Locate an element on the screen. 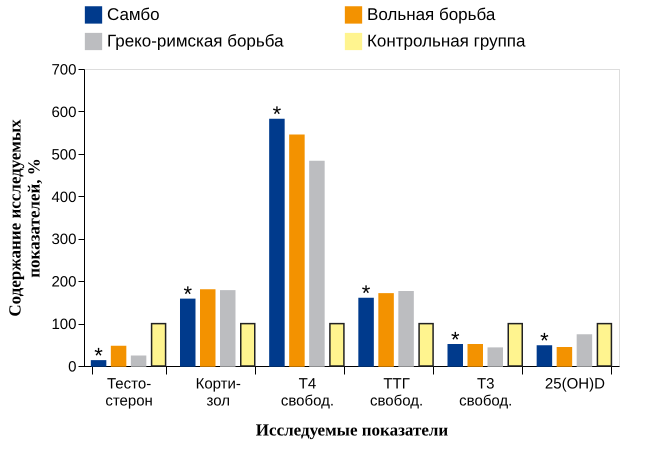 The image size is (646, 476). y-tick-label: 600 is located at coordinates (63, 112).